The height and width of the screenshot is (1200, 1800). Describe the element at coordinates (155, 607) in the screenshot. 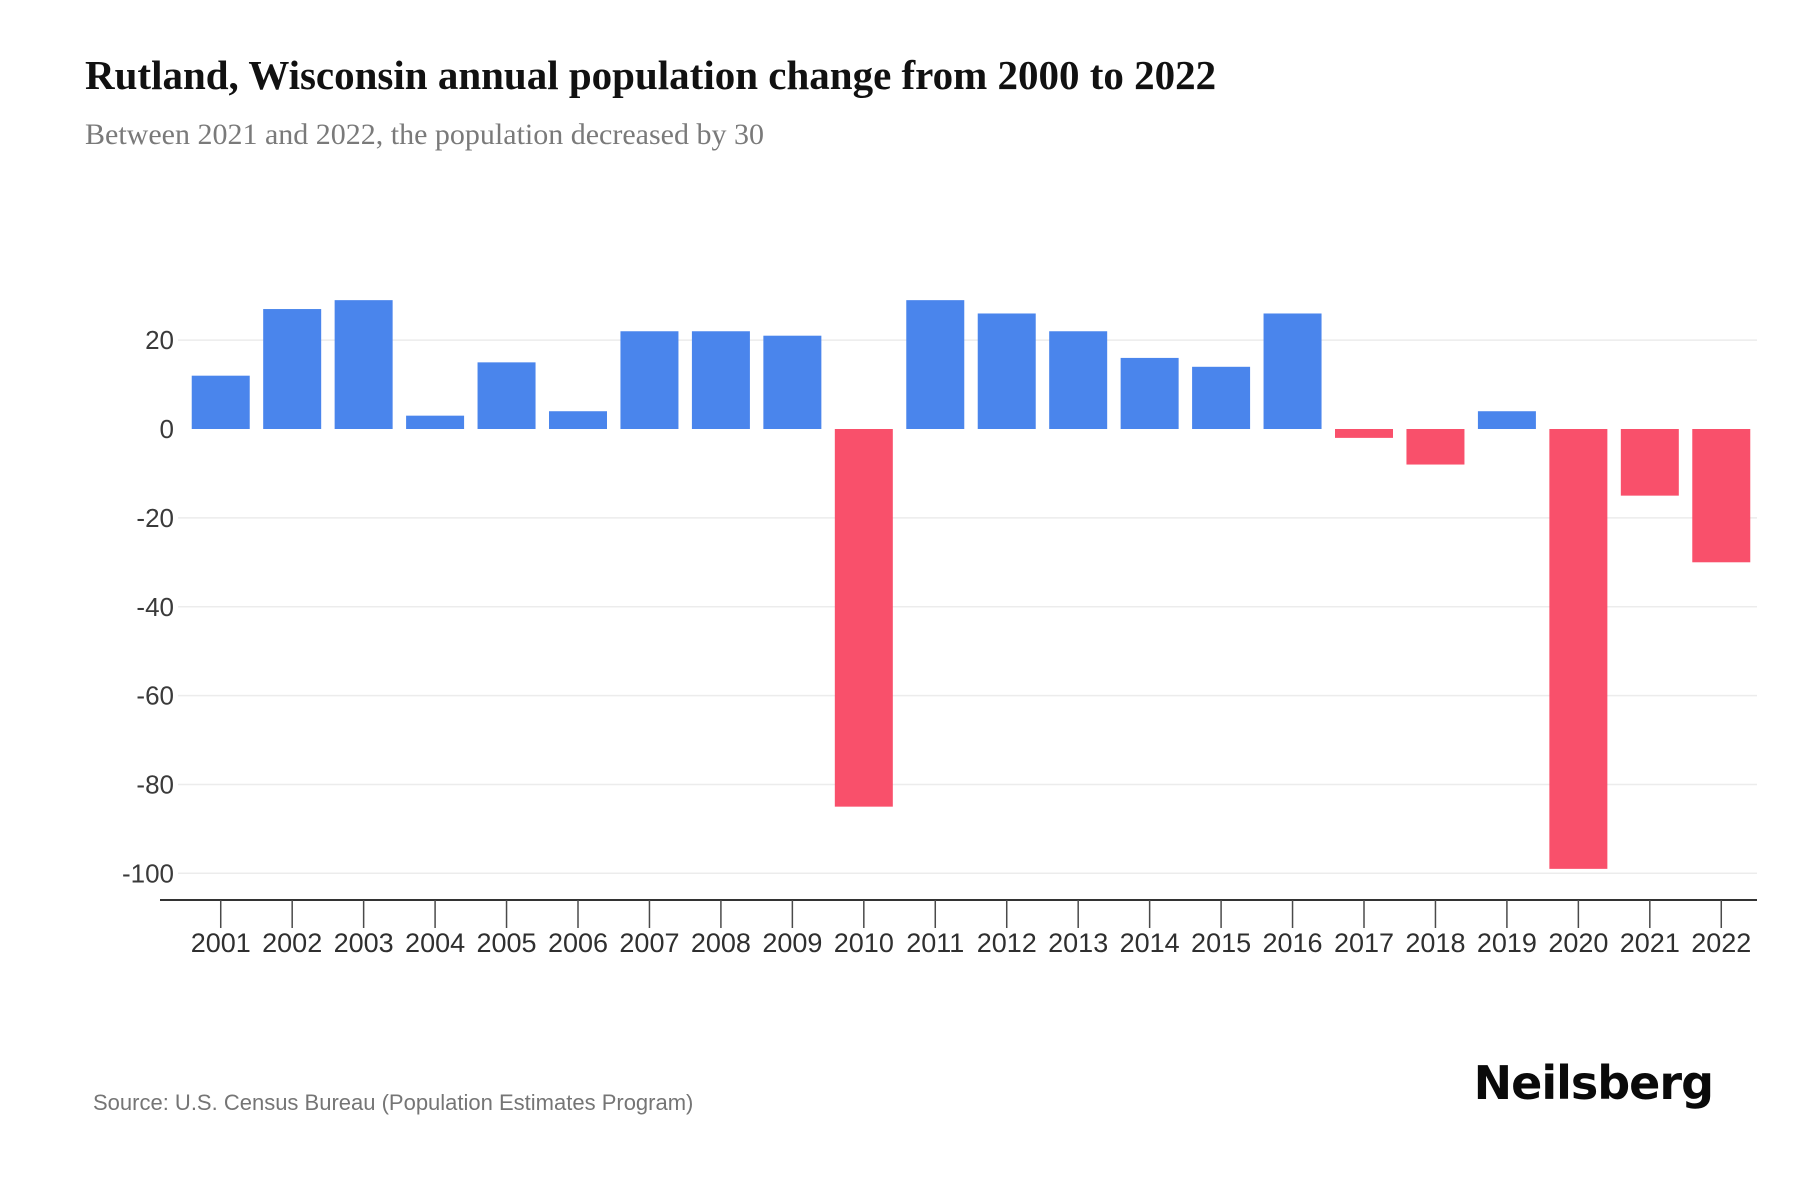

I see `y-axis-tick-label: -40` at that location.